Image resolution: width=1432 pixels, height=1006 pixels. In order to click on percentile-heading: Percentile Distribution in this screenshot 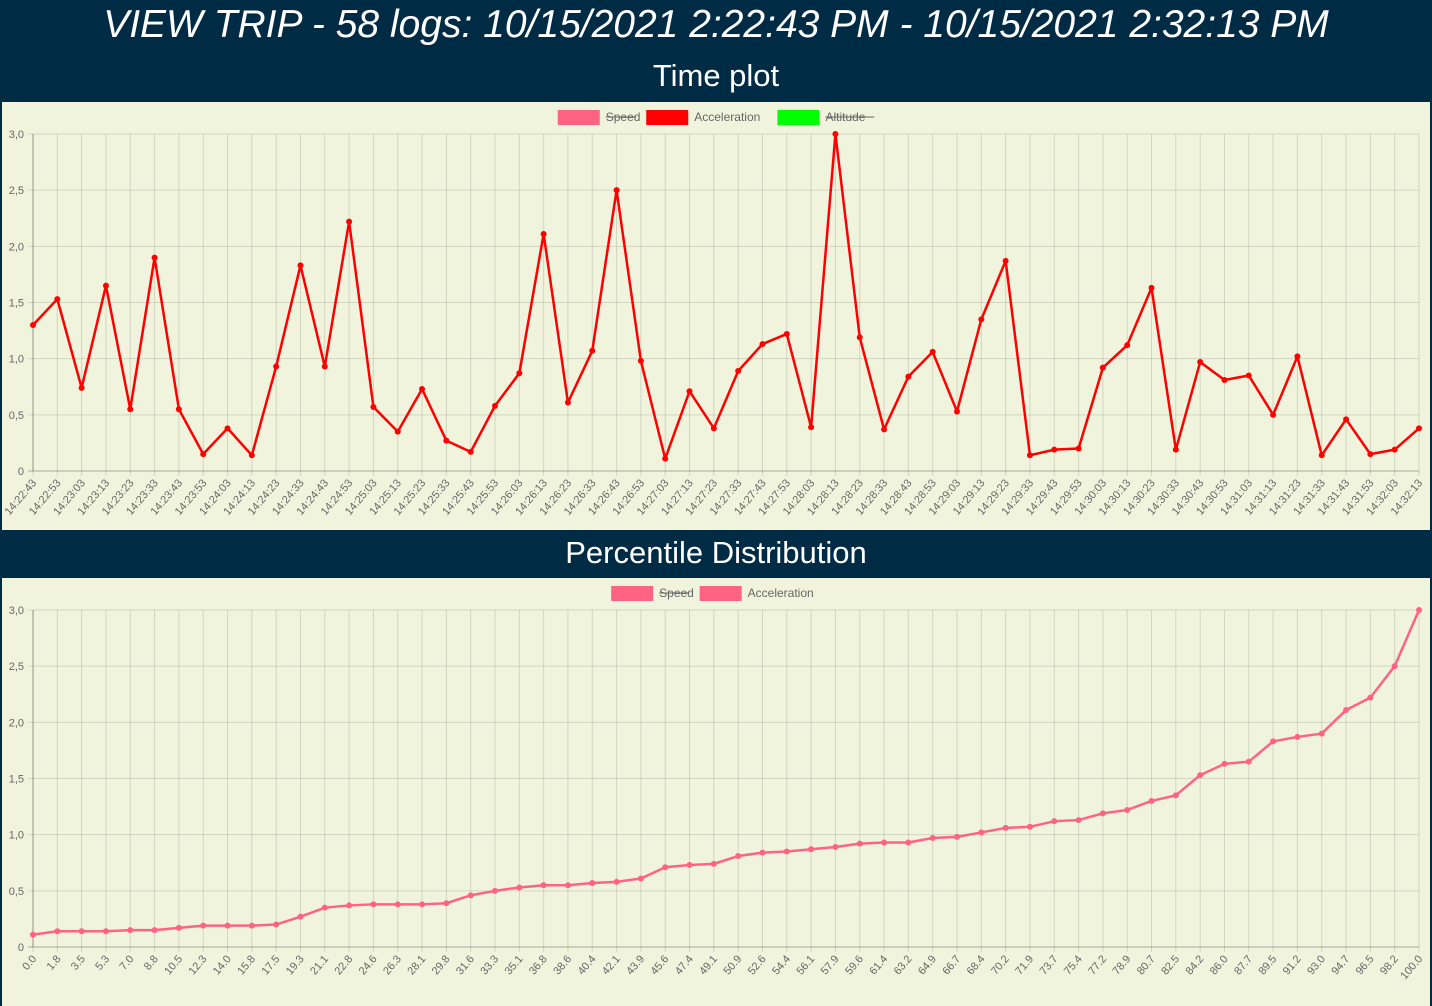, I will do `click(716, 552)`.